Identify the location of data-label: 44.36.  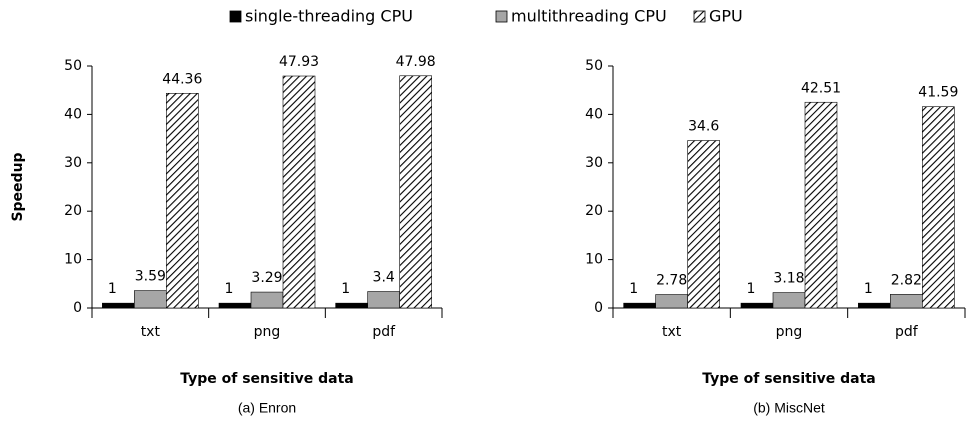
(182, 79).